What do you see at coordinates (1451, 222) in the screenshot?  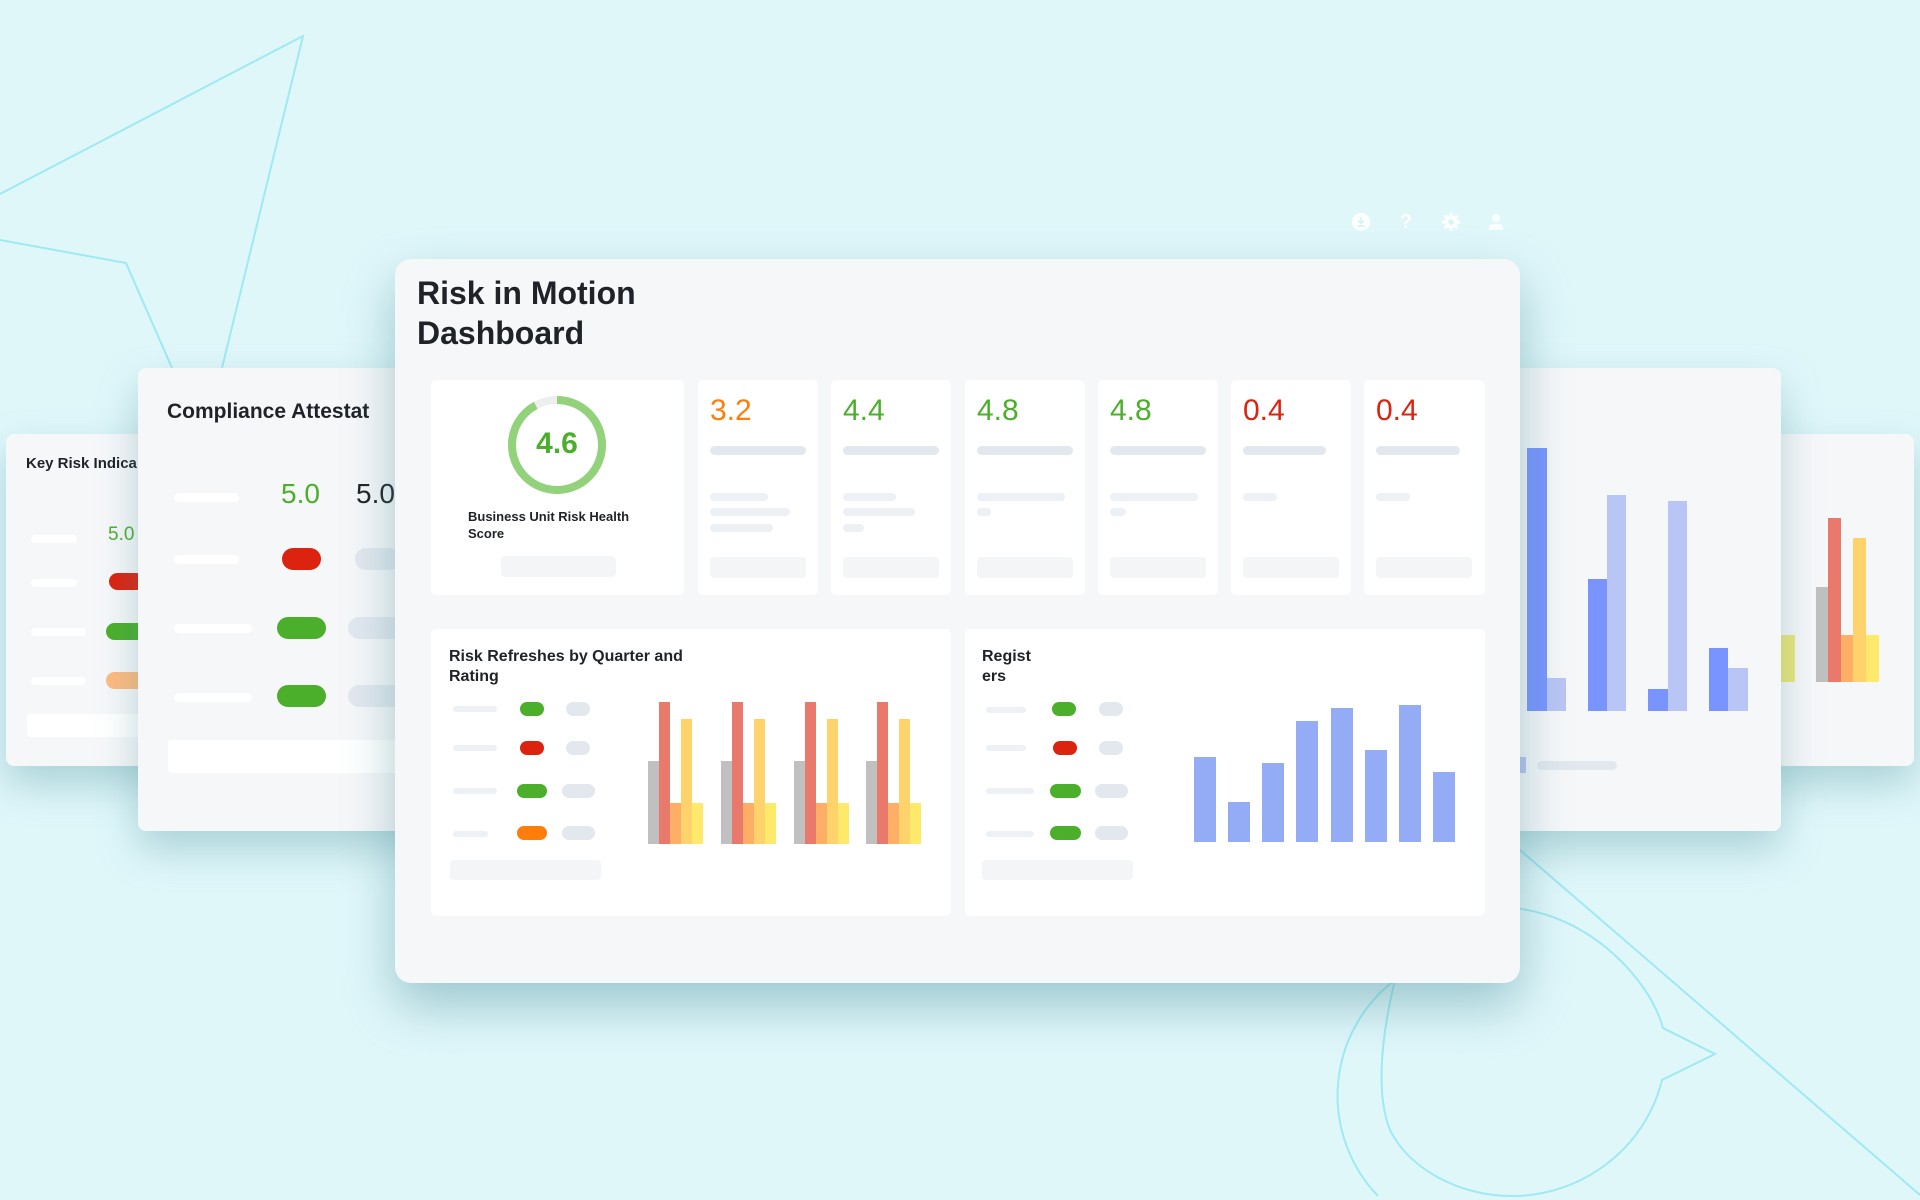 I see `settings-icon` at bounding box center [1451, 222].